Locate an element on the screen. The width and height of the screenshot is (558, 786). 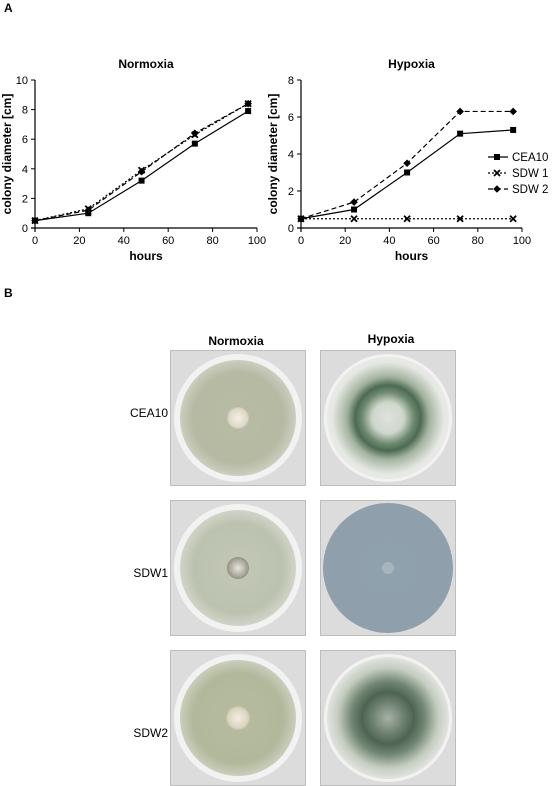
row-label-cea10: CEA10 is located at coordinates (148, 413).